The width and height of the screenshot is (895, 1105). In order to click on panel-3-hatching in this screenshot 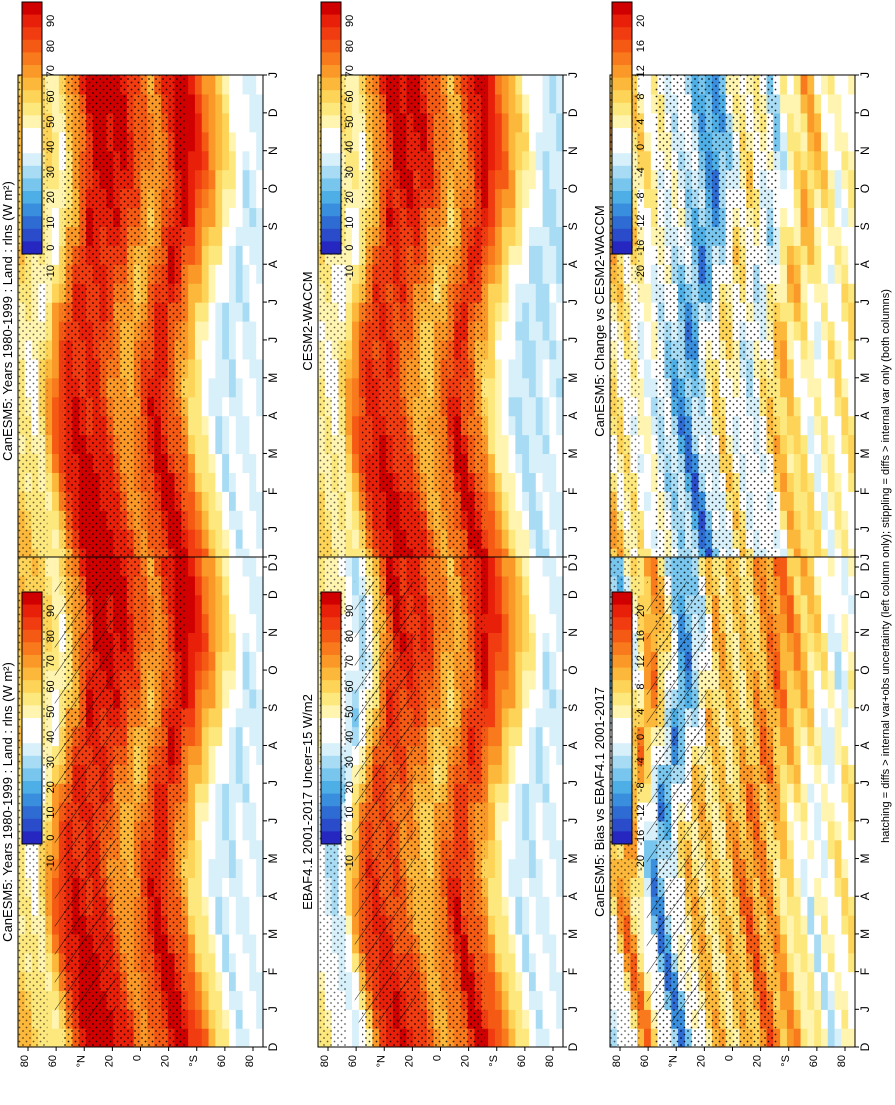, I will do `click(385, 802)`.